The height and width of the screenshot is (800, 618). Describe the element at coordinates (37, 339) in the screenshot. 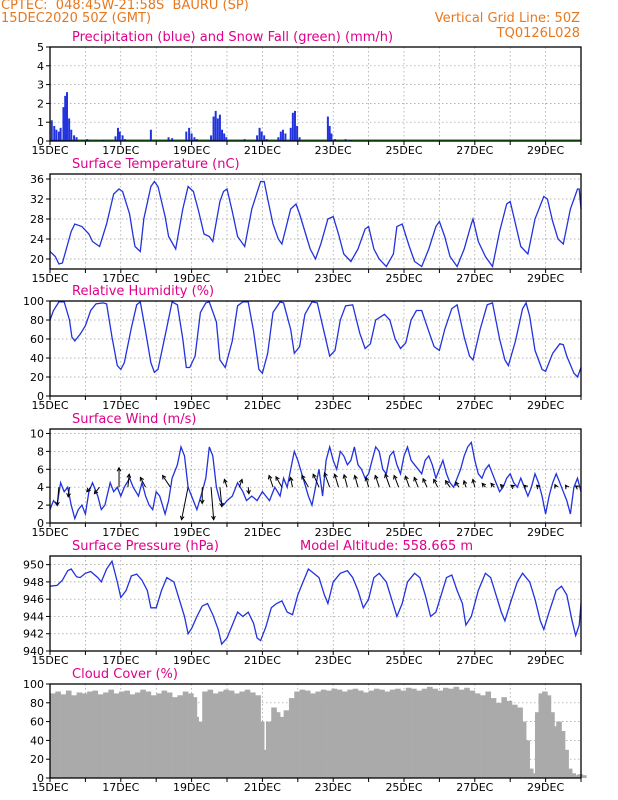

I see `humidity-ytick-label: 60` at that location.